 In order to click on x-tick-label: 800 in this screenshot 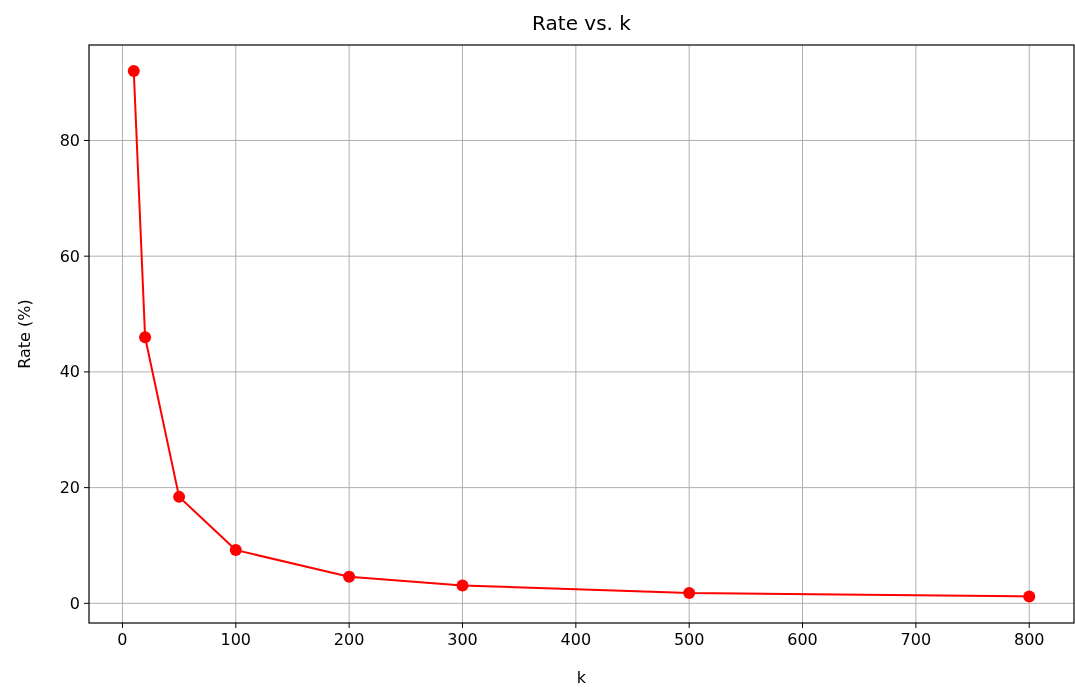, I will do `click(1029, 639)`.